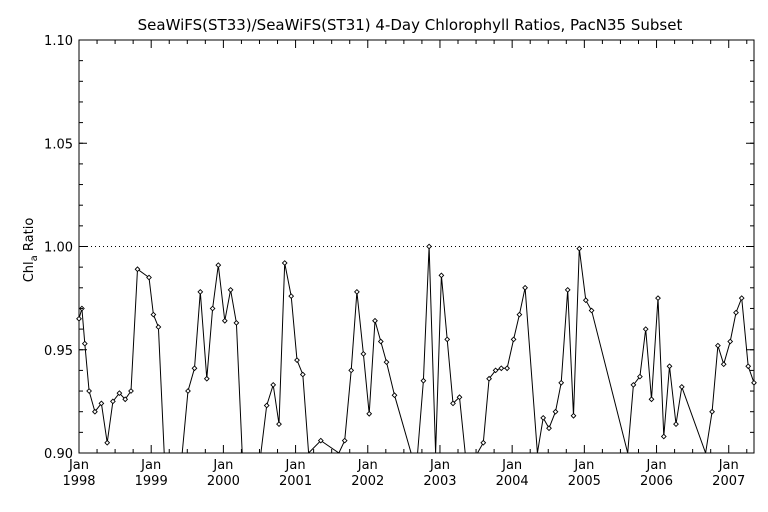 This screenshot has width=768, height=512. I want to click on x-tick-year-label: 2007, so click(728, 481).